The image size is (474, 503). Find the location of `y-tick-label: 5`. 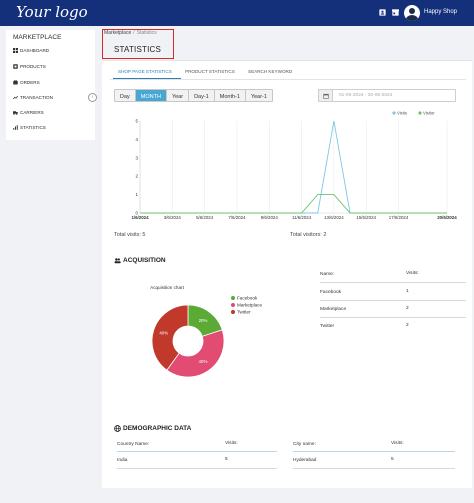

y-tick-label: 5 is located at coordinates (137, 121).